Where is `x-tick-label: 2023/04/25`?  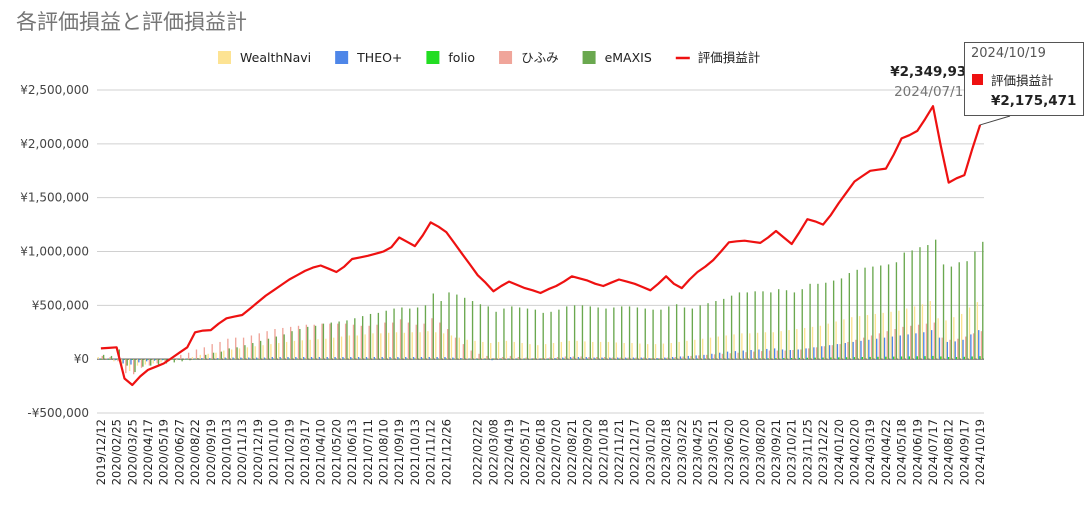 x-tick-label: 2023/04/25 is located at coordinates (697, 452).